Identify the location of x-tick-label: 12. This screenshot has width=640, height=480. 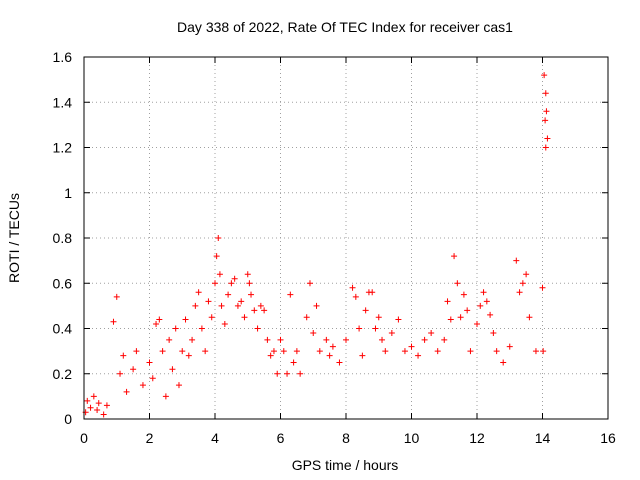
(477, 438).